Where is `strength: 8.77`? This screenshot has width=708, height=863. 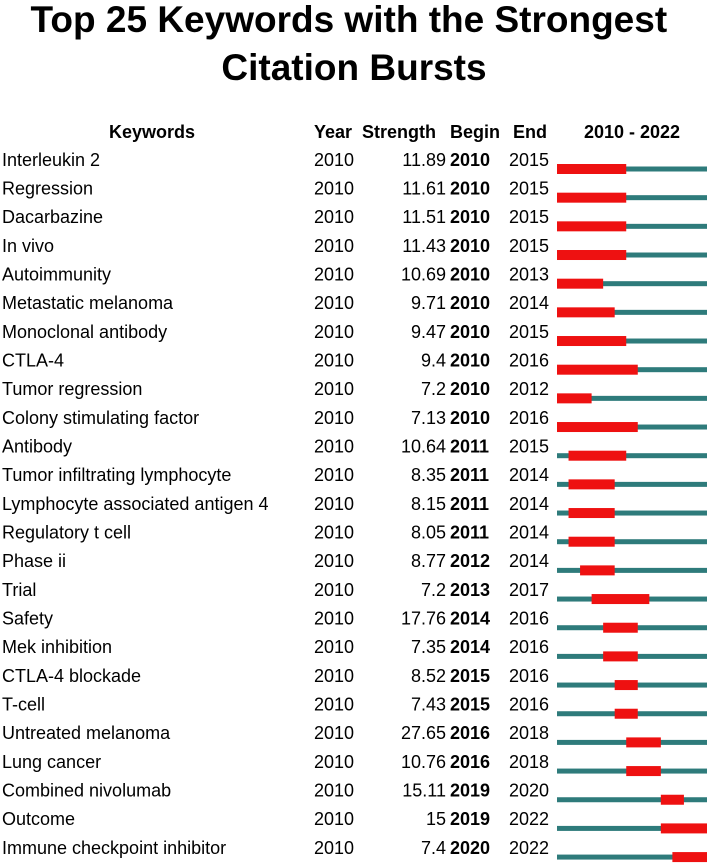
strength: 8.77 is located at coordinates (428, 561).